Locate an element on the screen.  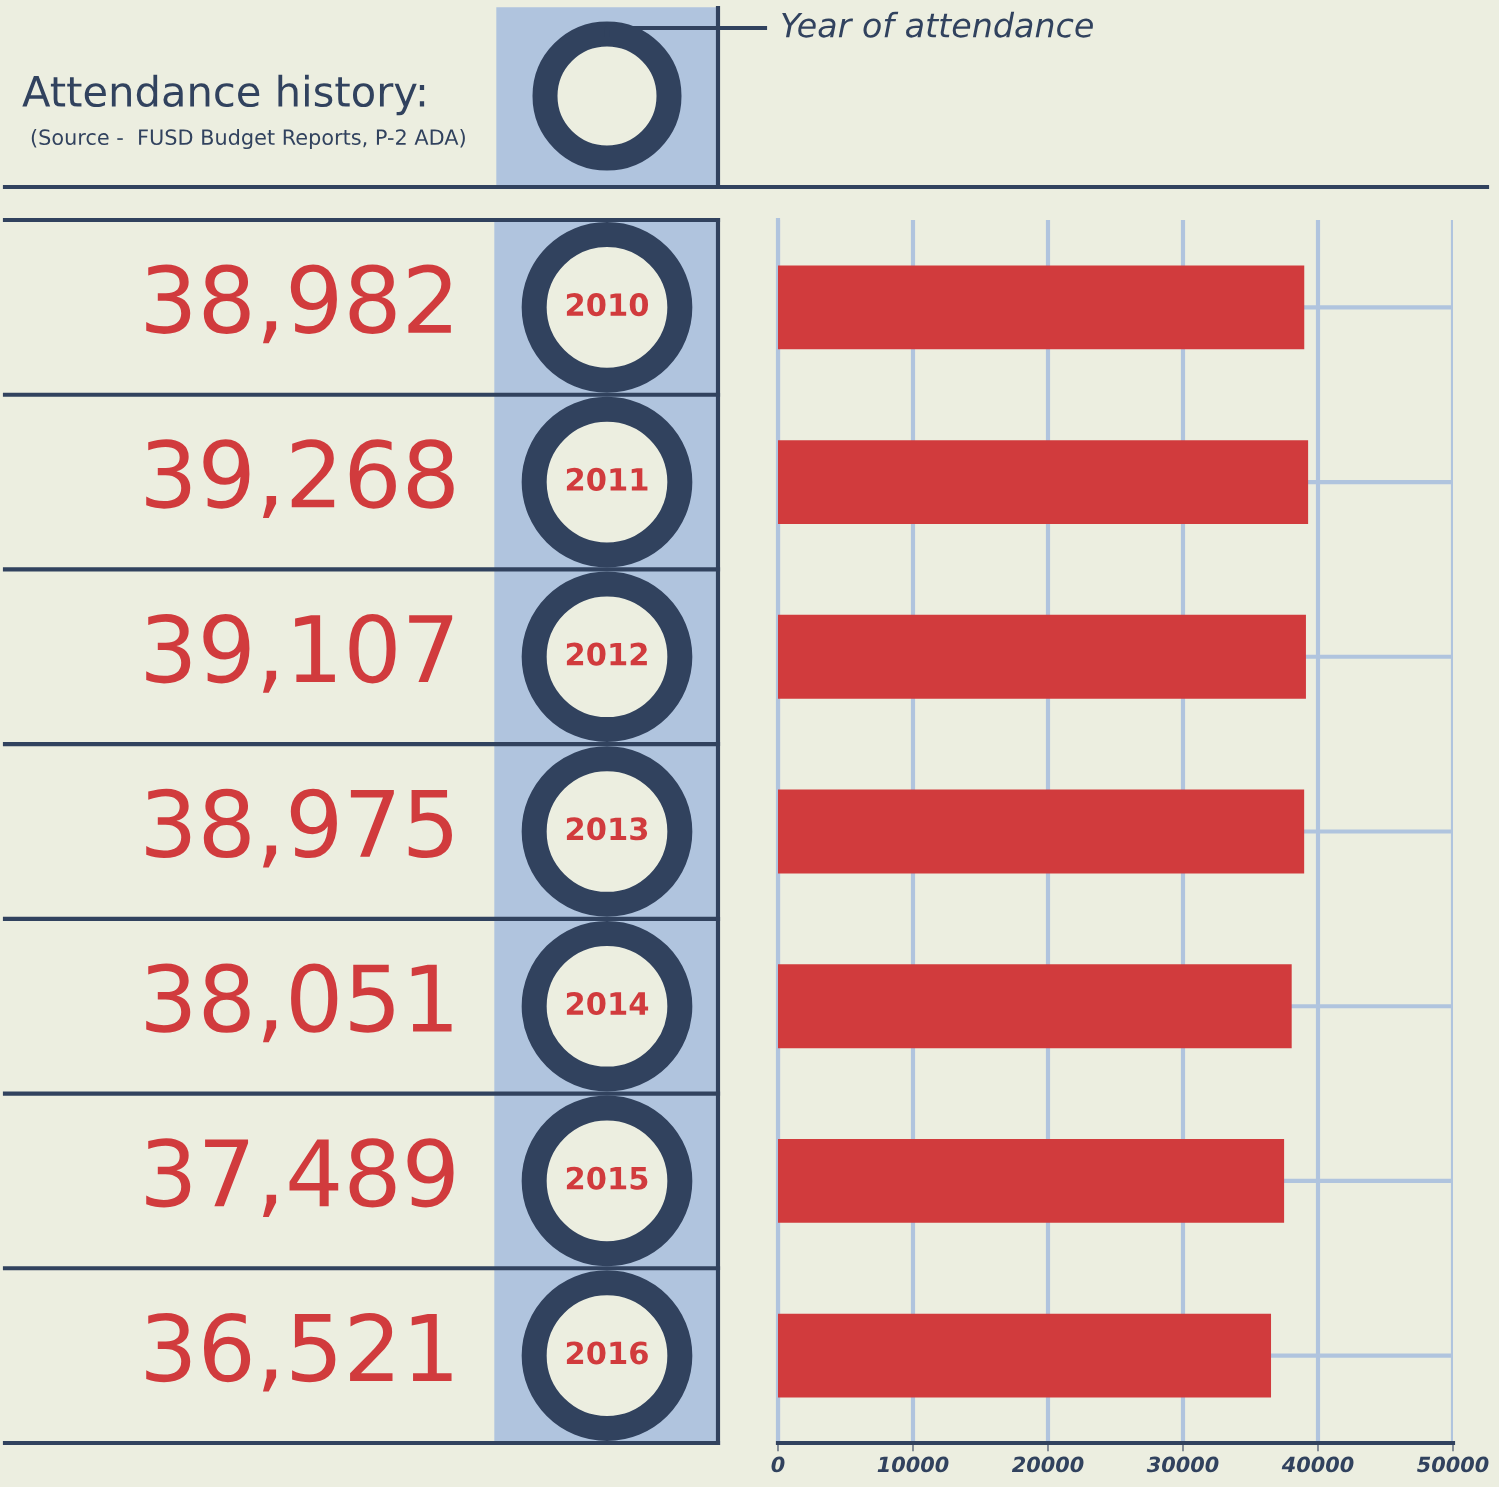
x-tick-label: 30000 is located at coordinates (1182, 1464).